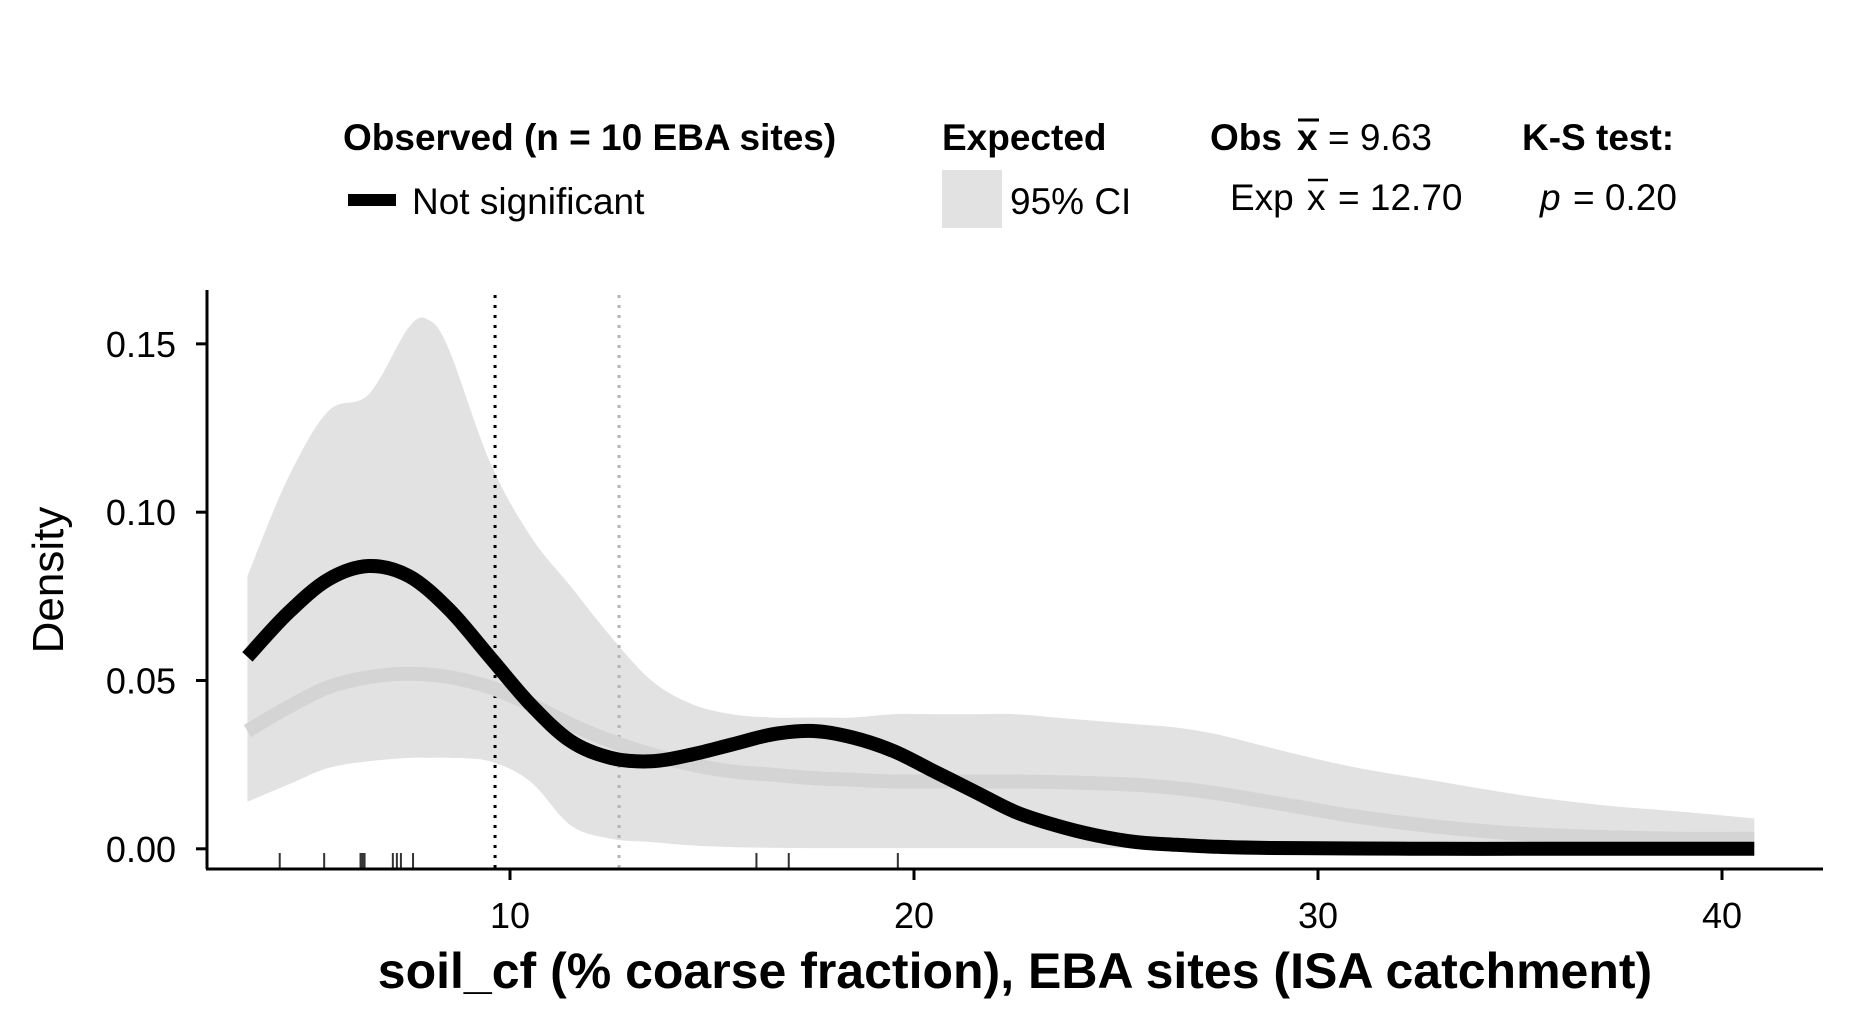  What do you see at coordinates (141, 344) in the screenshot?
I see `y-tick-label-3: 0.15` at bounding box center [141, 344].